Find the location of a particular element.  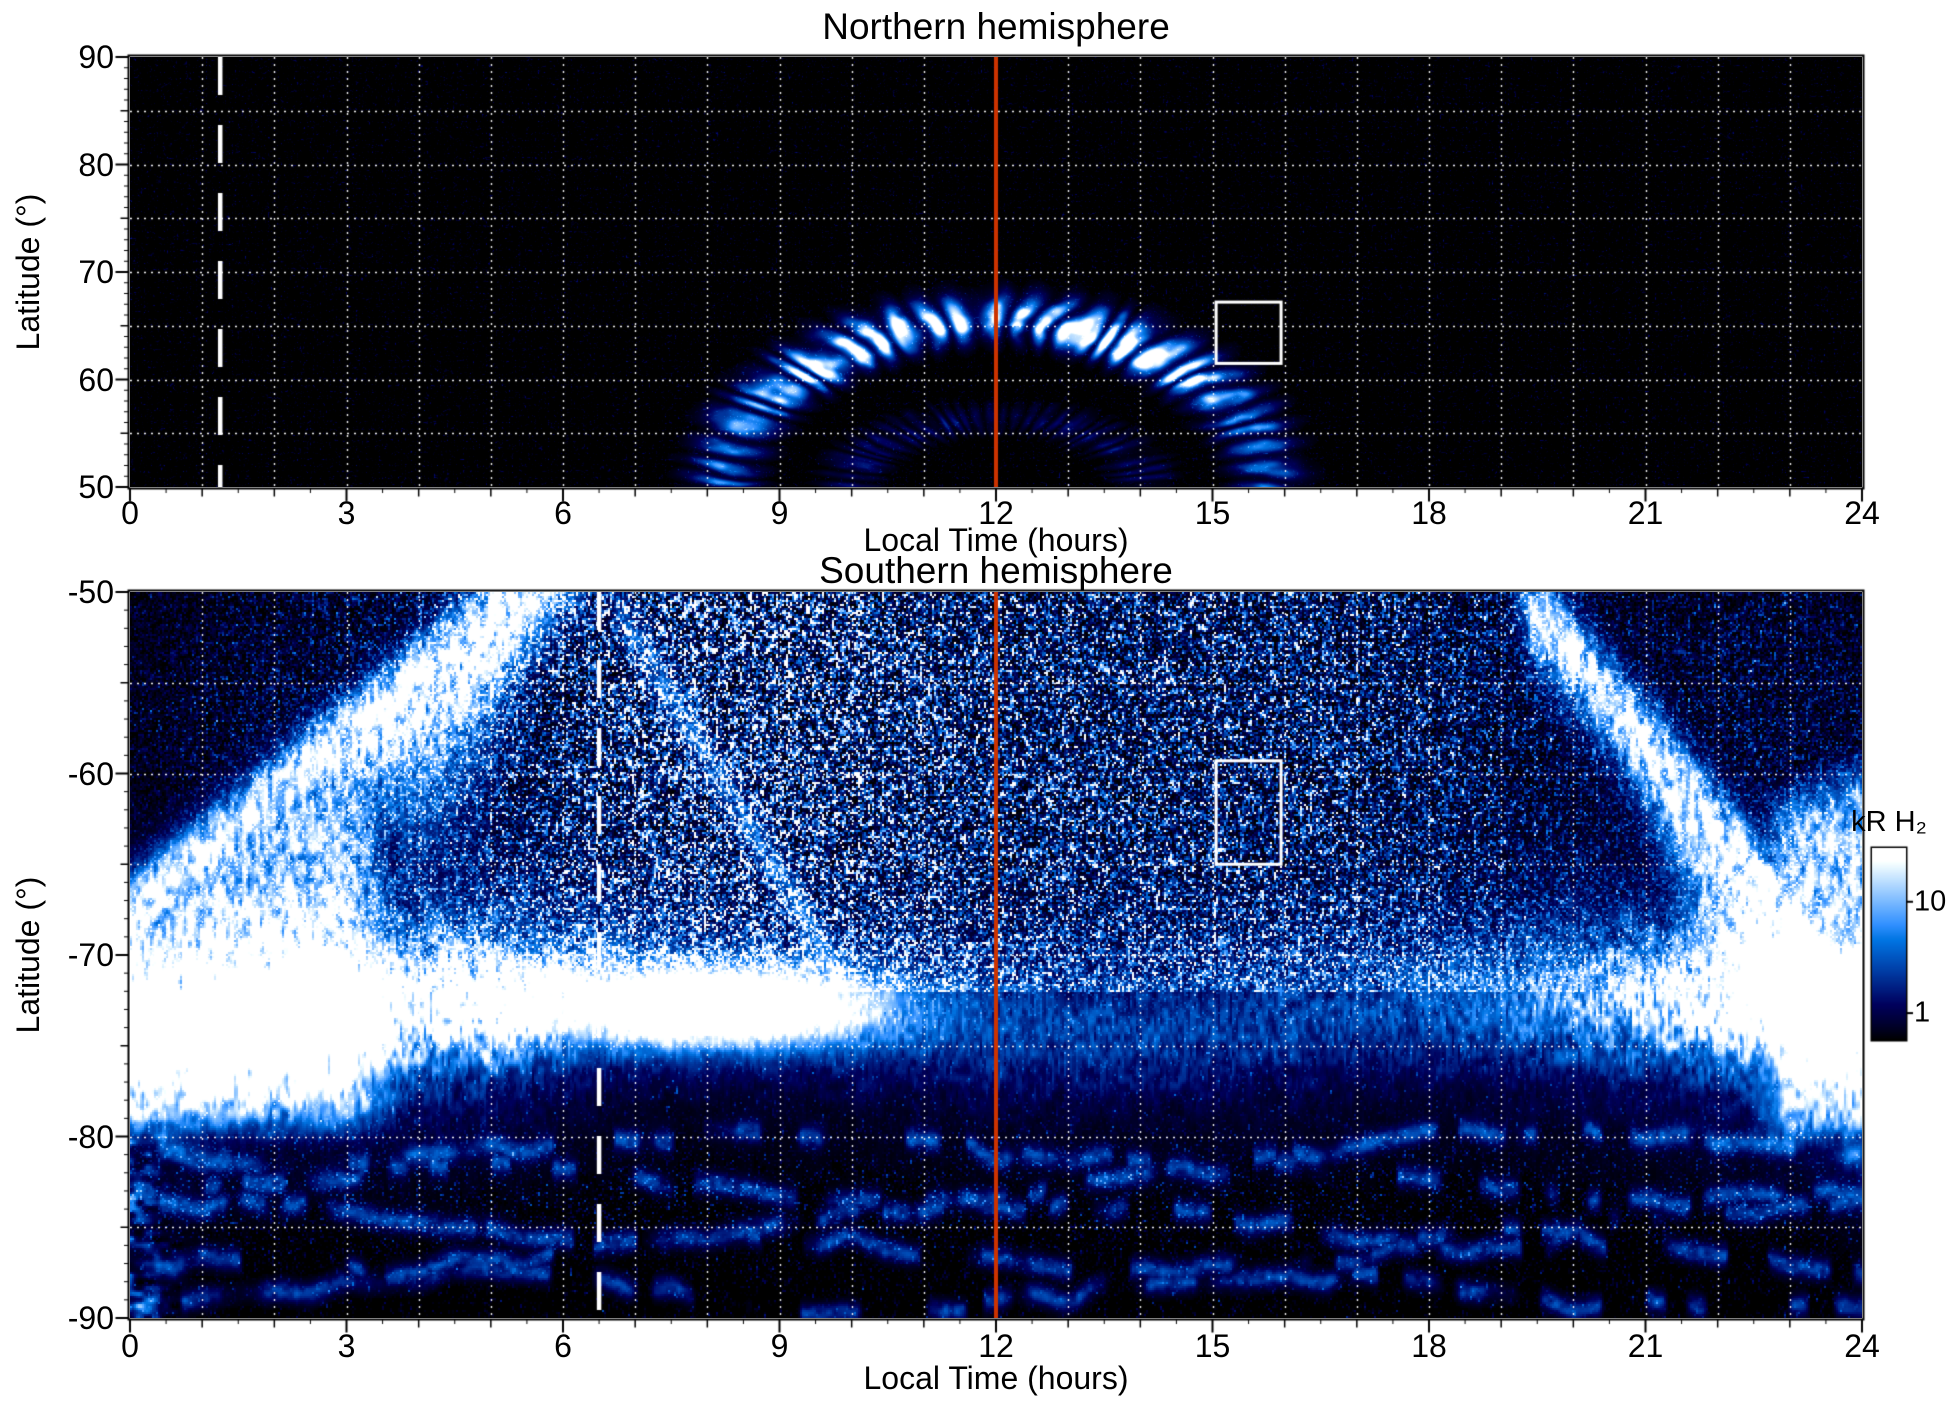

south-x-axis-label: Local Time (hours) is located at coordinates (996, 1378).